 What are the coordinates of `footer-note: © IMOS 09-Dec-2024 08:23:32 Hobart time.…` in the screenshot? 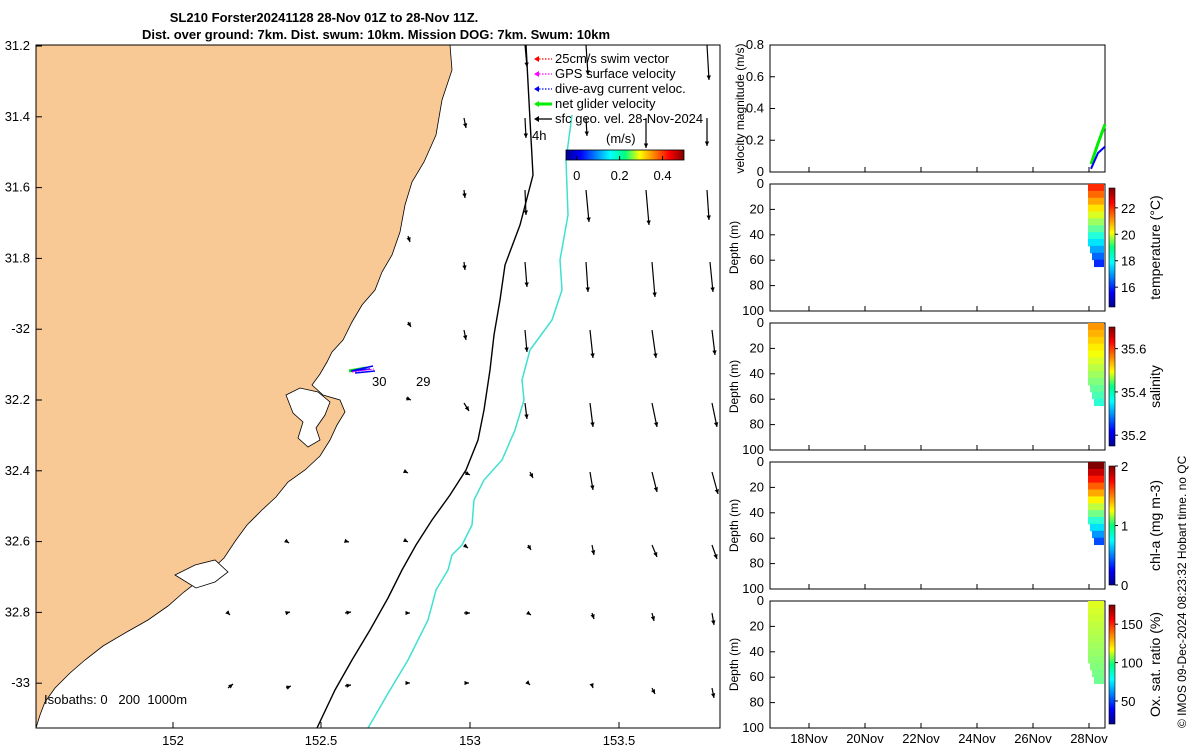 It's located at (1182, 591).